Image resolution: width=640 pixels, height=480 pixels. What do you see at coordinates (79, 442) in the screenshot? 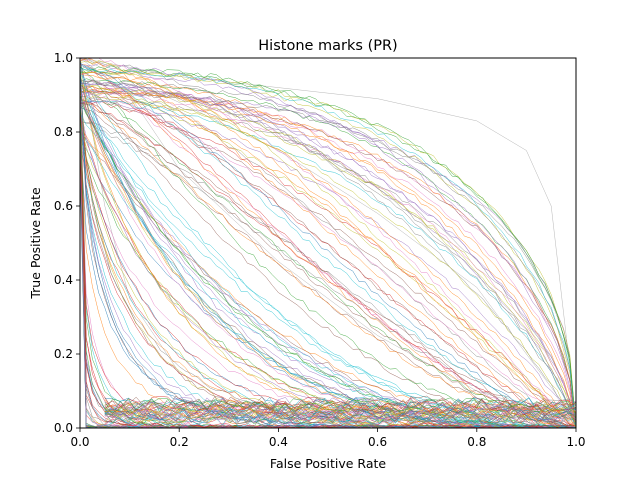
I see `x-tick-label: 0.0` at bounding box center [79, 442].